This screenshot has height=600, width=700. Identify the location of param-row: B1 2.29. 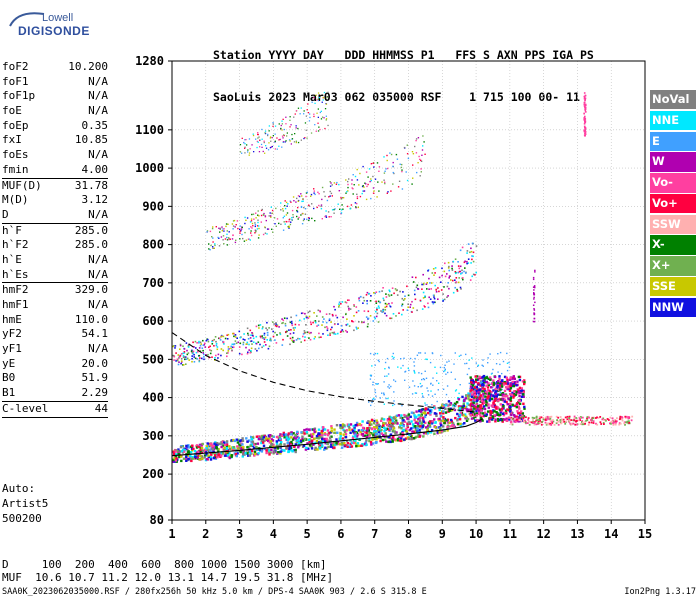
(55, 393).